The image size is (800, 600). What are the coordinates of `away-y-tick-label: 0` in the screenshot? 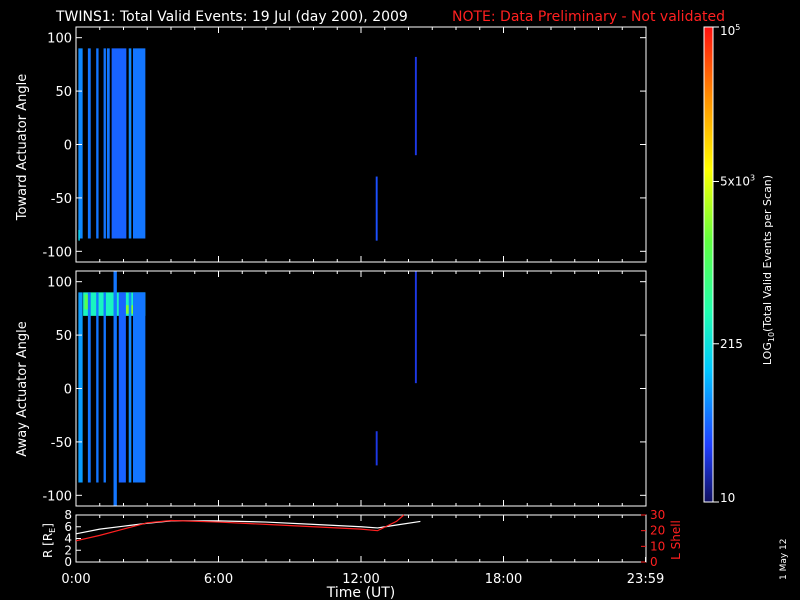 It's located at (68, 390).